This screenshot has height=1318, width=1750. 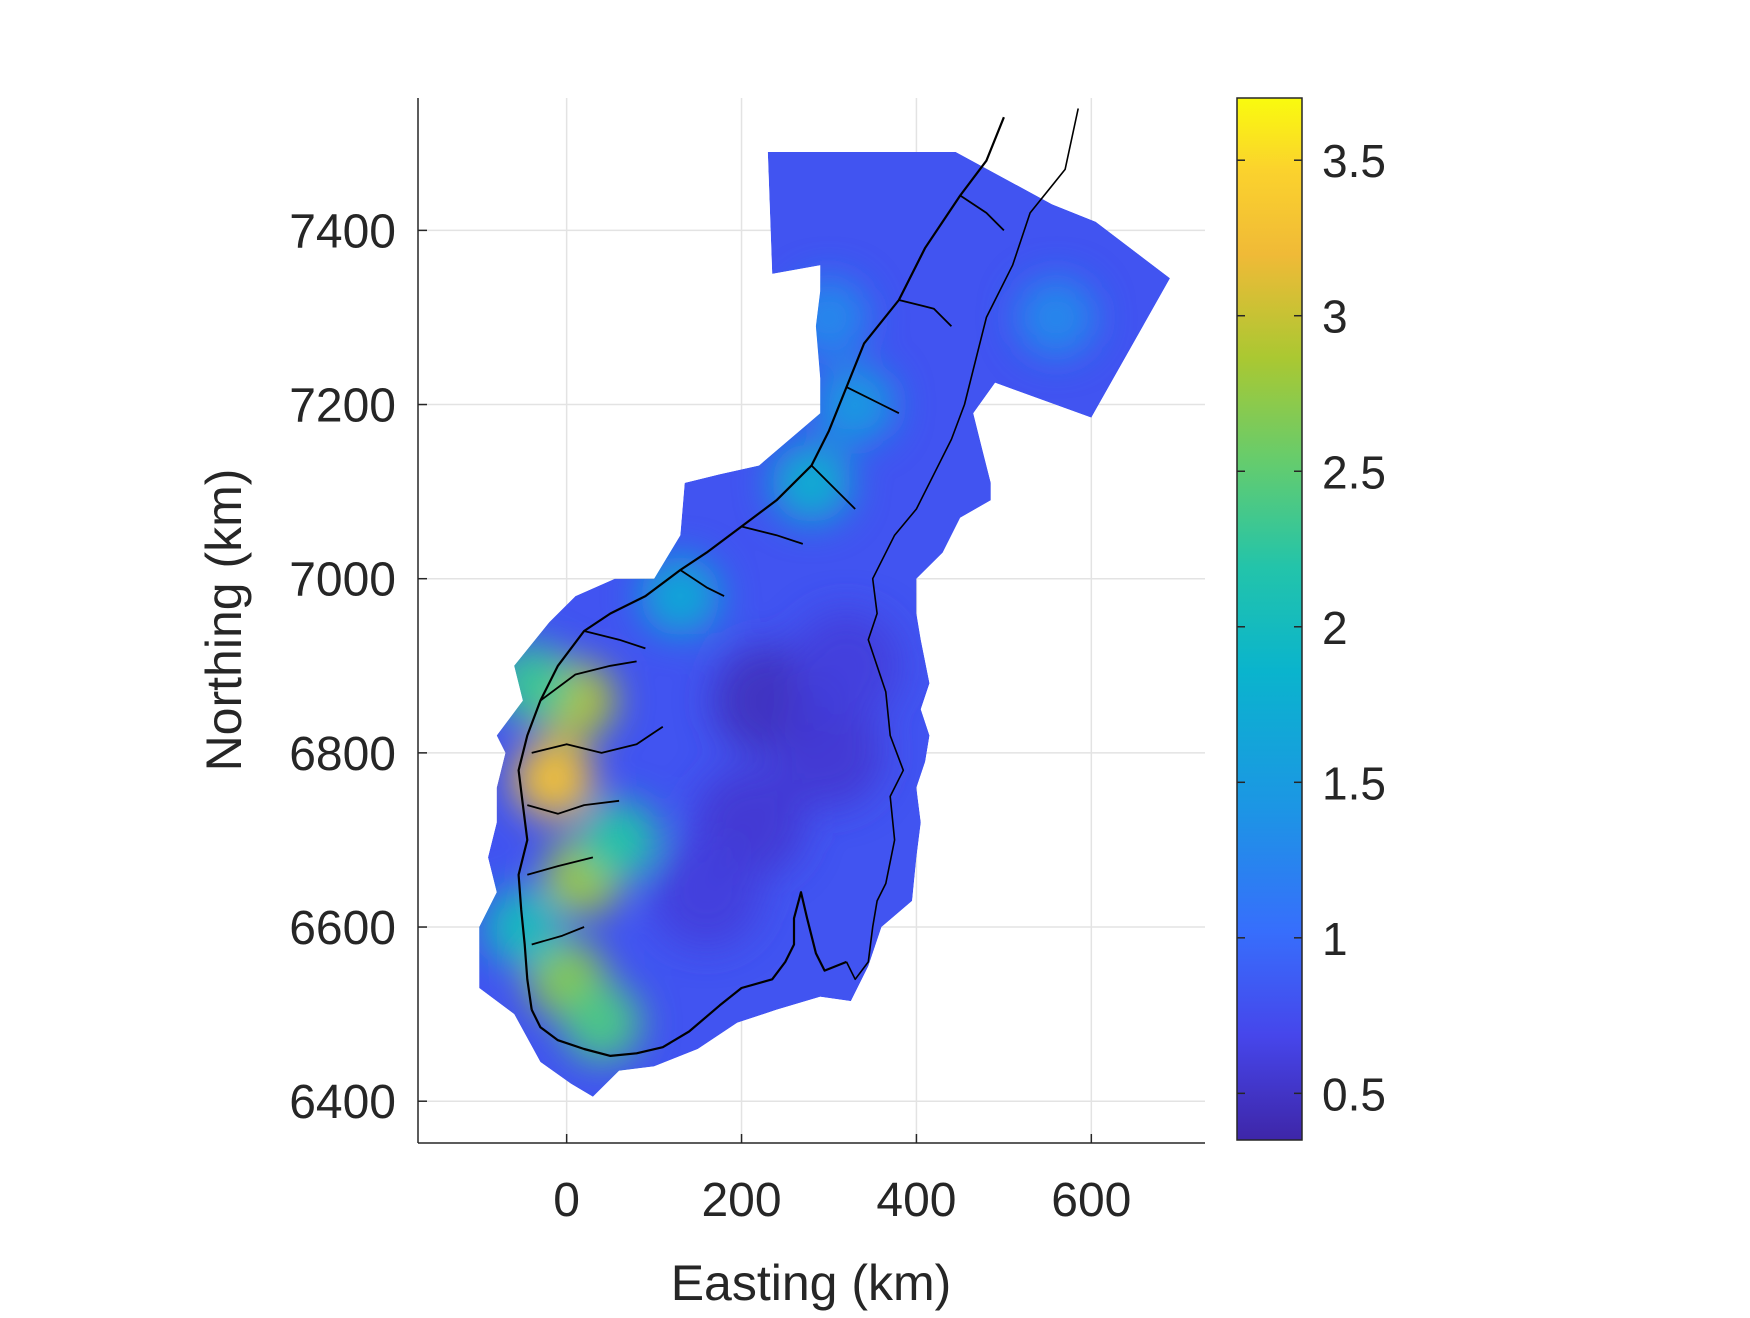 What do you see at coordinates (1354, 783) in the screenshot?
I see `colorbar-tick-label: 1.5` at bounding box center [1354, 783].